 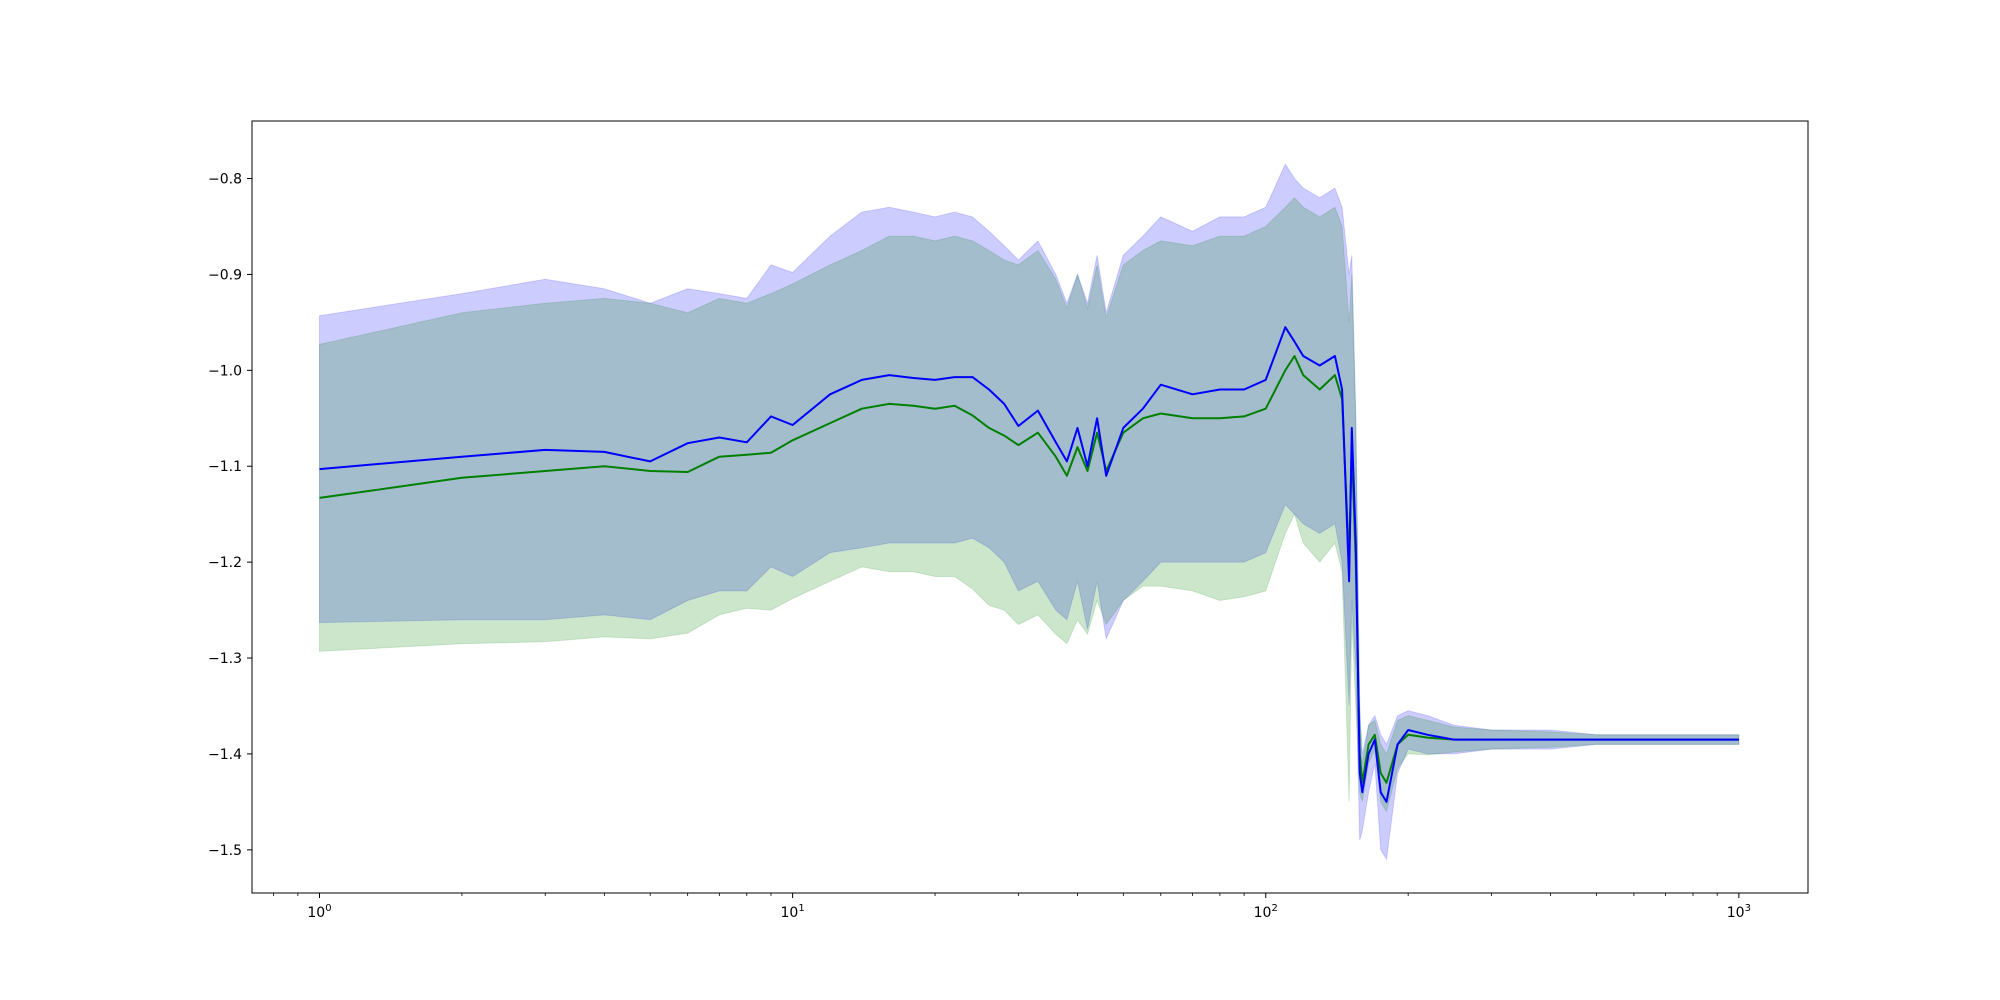 What do you see at coordinates (328, 908) in the screenshot?
I see `x-tick-label-exponent: 0` at bounding box center [328, 908].